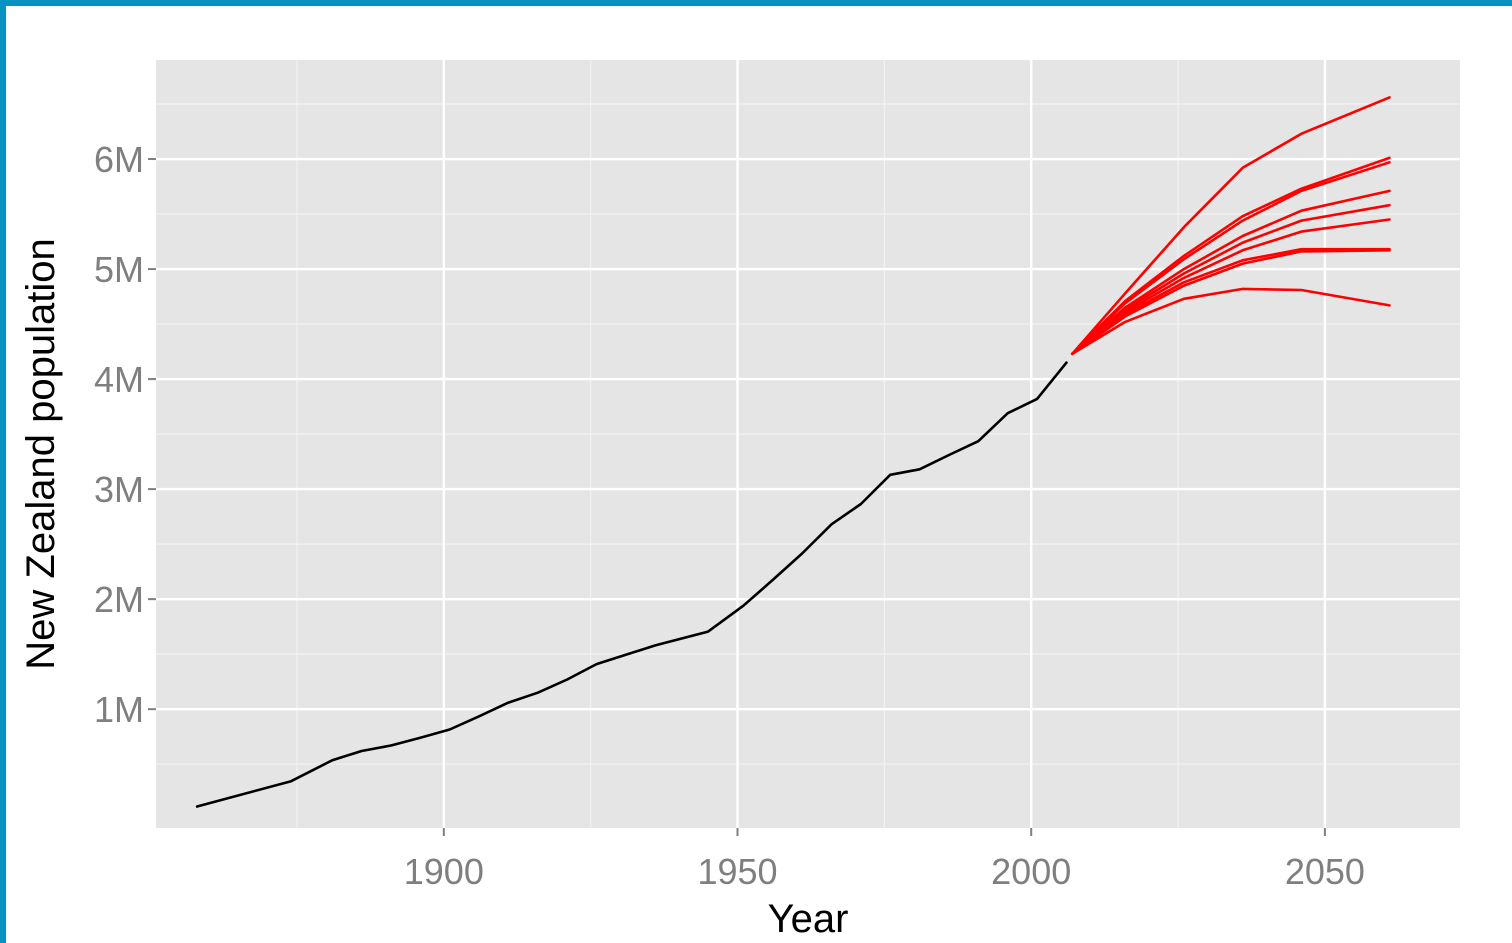 The height and width of the screenshot is (943, 1512). What do you see at coordinates (119, 709) in the screenshot?
I see `y-tick-label: 1M` at bounding box center [119, 709].